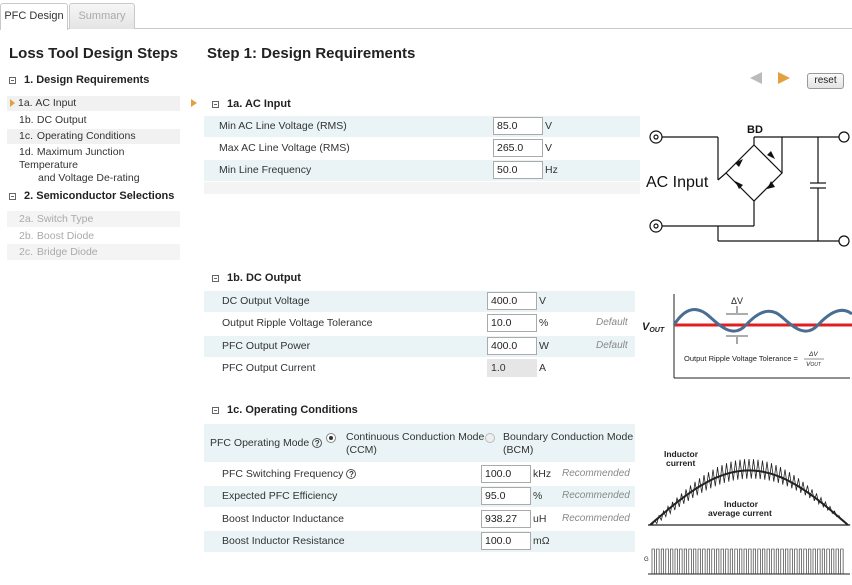 The height and width of the screenshot is (585, 852). What do you see at coordinates (251, 104) in the screenshot?
I see `section-ac-input-header: 1a. AC Input` at bounding box center [251, 104].